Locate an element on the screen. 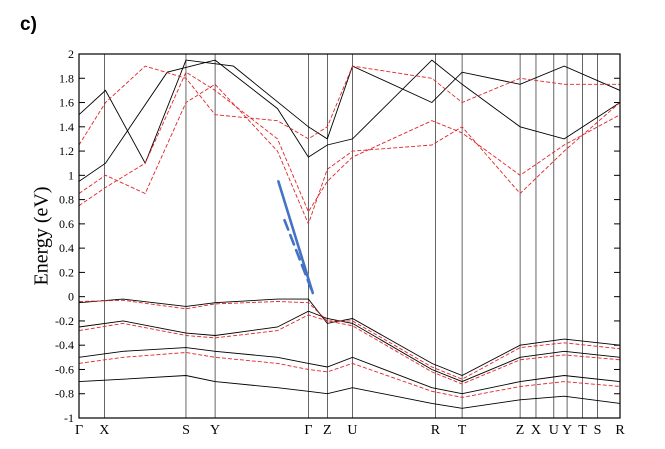  y-tick-label: 0.4 is located at coordinates (66, 248).